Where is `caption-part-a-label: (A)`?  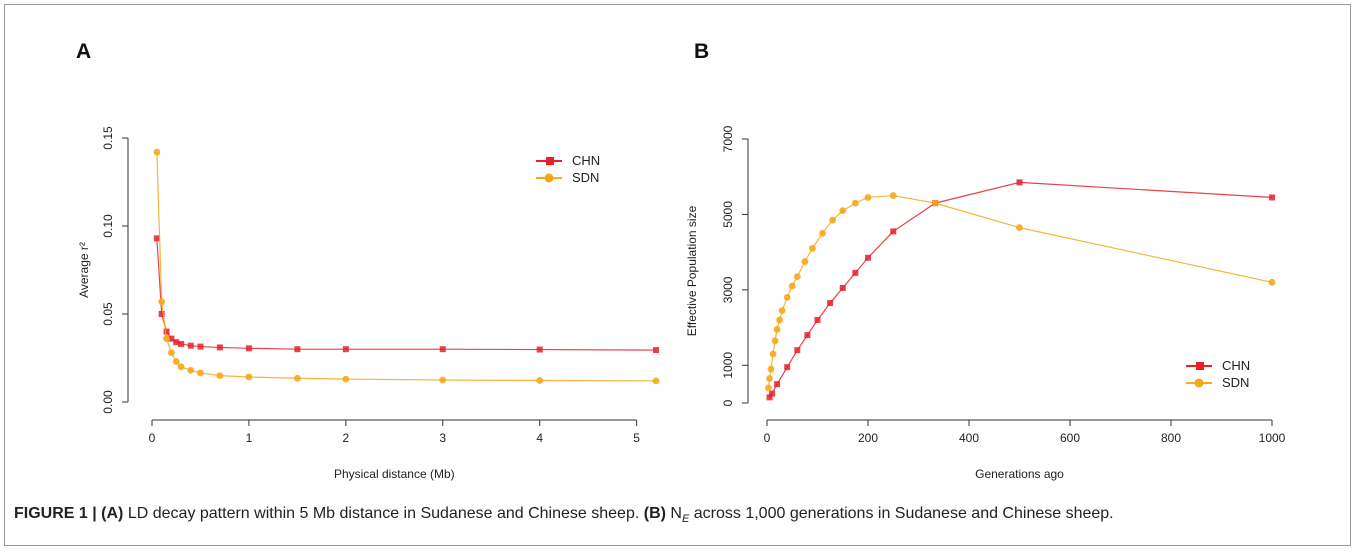 caption-part-a-label: (A) is located at coordinates (112, 513).